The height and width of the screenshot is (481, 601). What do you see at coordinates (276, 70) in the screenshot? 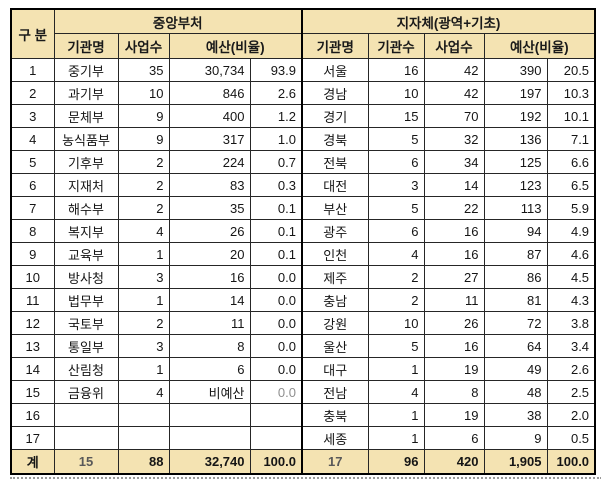
I see `central-ratio: 93.9` at bounding box center [276, 70].